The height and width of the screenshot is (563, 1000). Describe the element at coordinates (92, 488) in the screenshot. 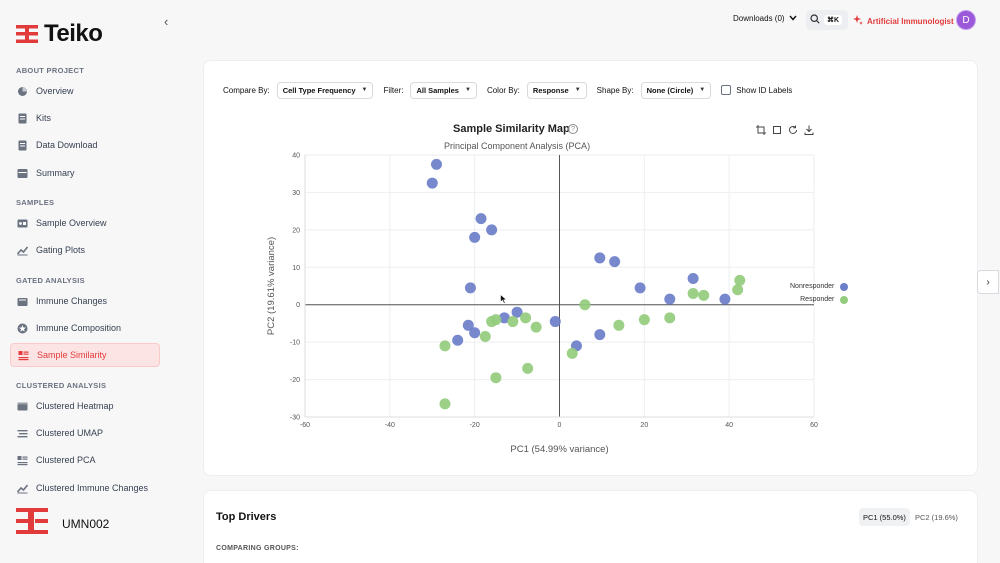

I see `sidebar-item-label: Clustered Immune Changes` at that location.